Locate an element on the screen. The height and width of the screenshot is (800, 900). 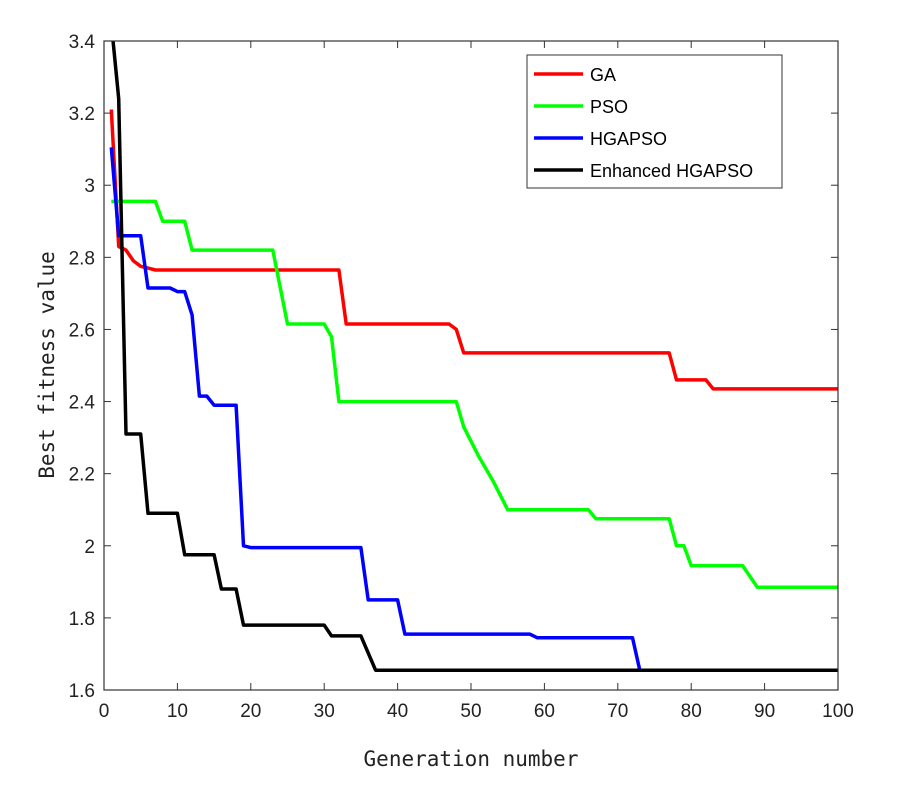
x-tick-label: 100 is located at coordinates (838, 711).